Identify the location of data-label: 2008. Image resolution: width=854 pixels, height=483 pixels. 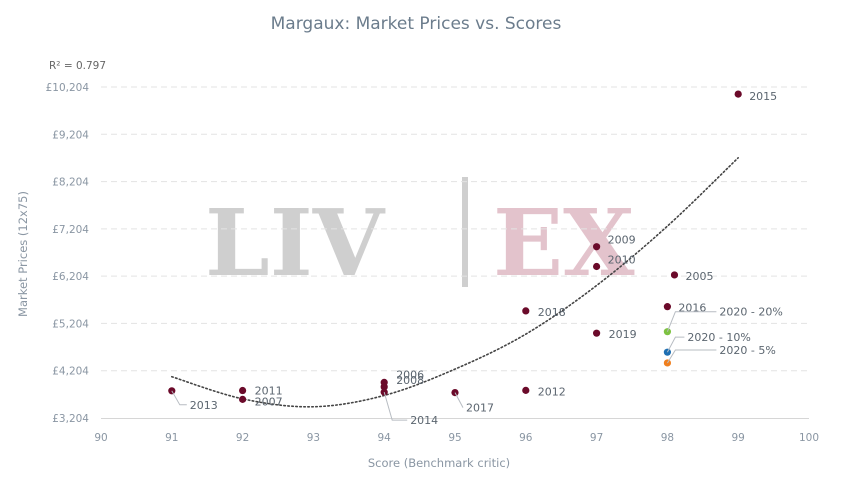
(410, 380).